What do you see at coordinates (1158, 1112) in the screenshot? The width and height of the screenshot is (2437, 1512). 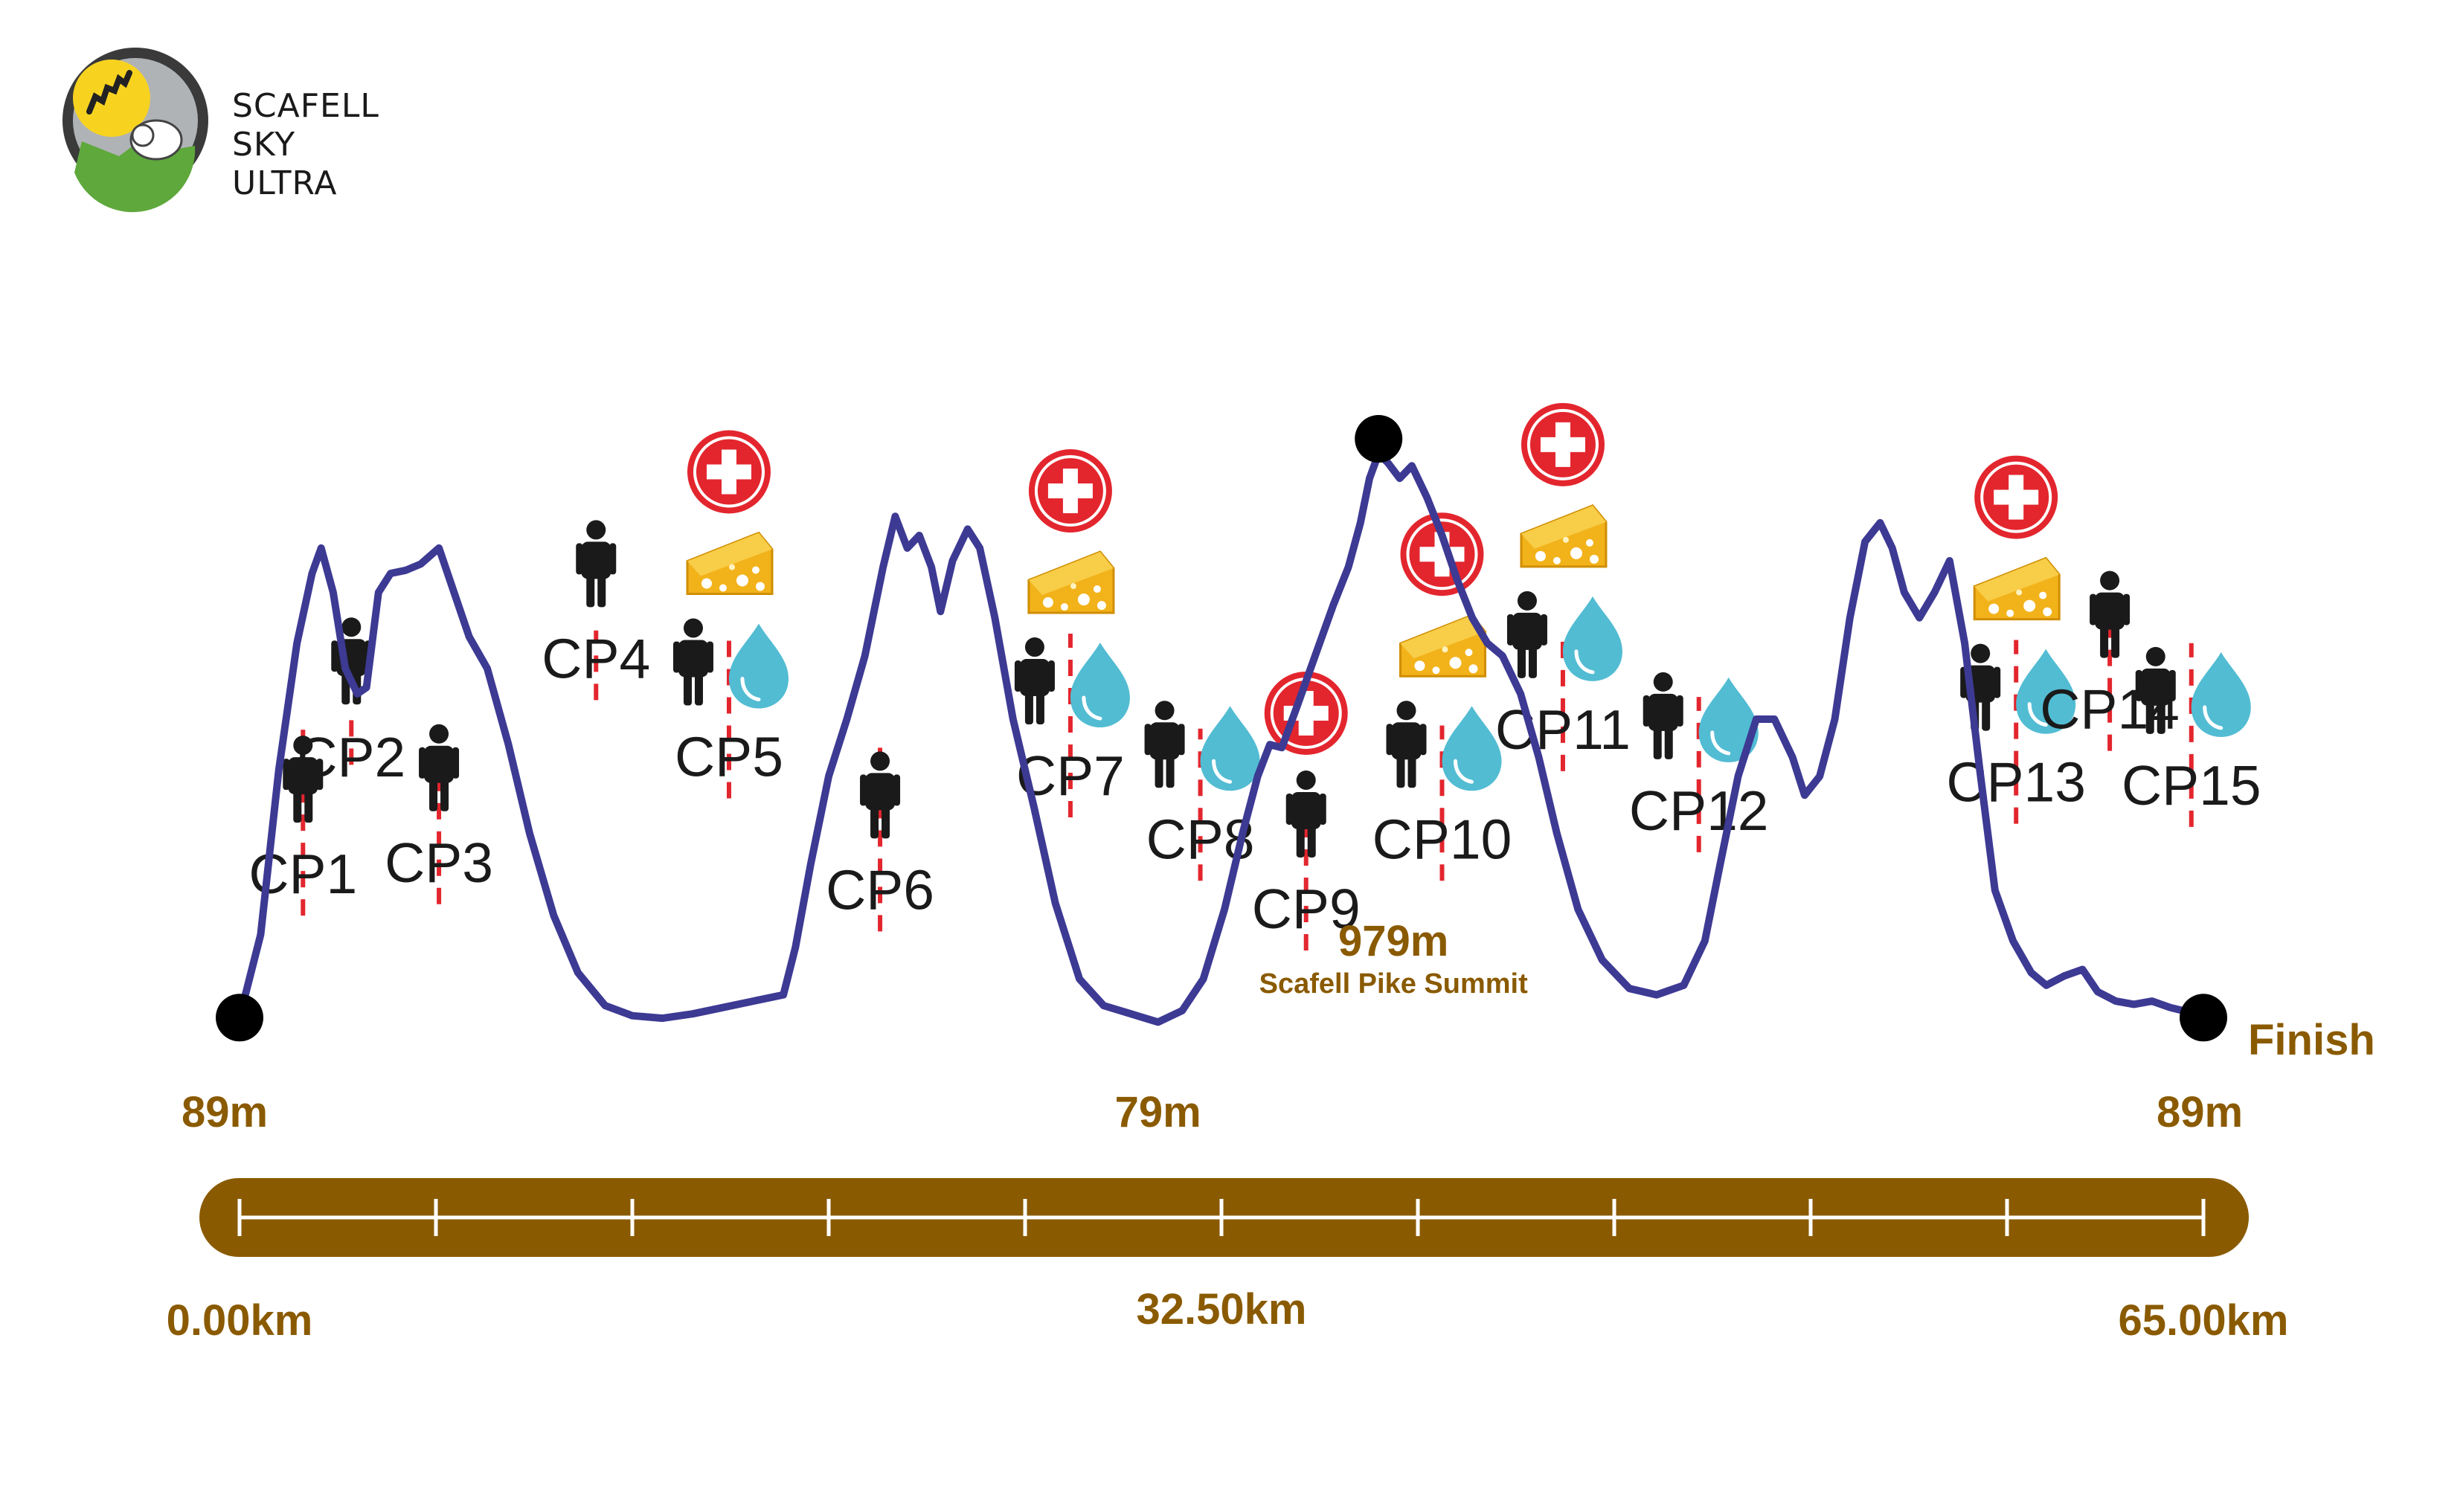 I see `elevation-label: 79m` at bounding box center [1158, 1112].